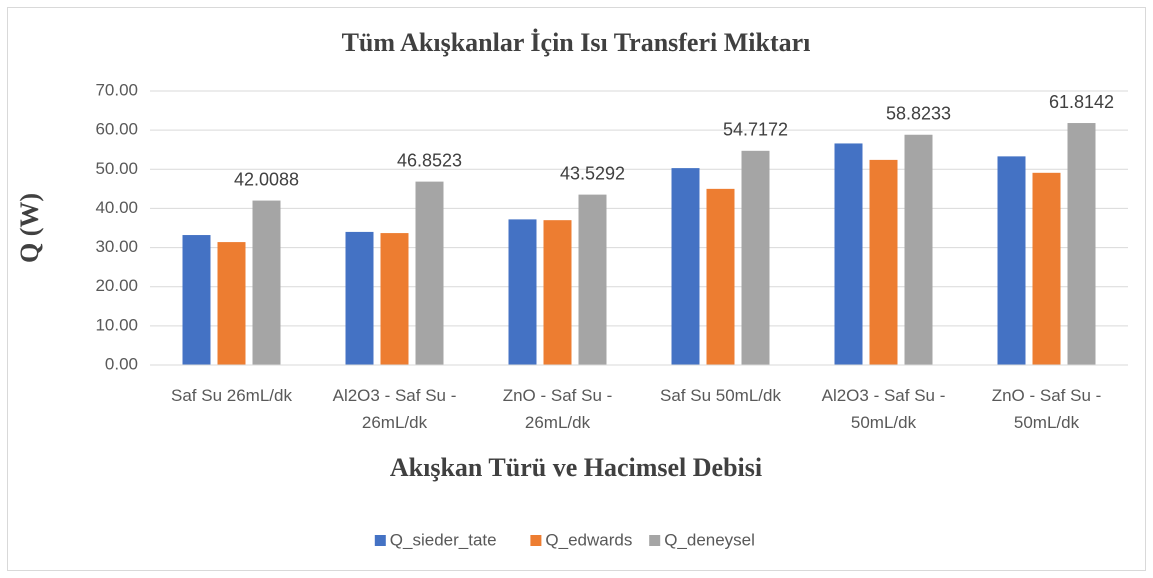 The image size is (1153, 578). Describe the element at coordinates (883, 409) in the screenshot. I see `x-tick-label: Al2O3 - Saf Su - 50mL/dk` at that location.